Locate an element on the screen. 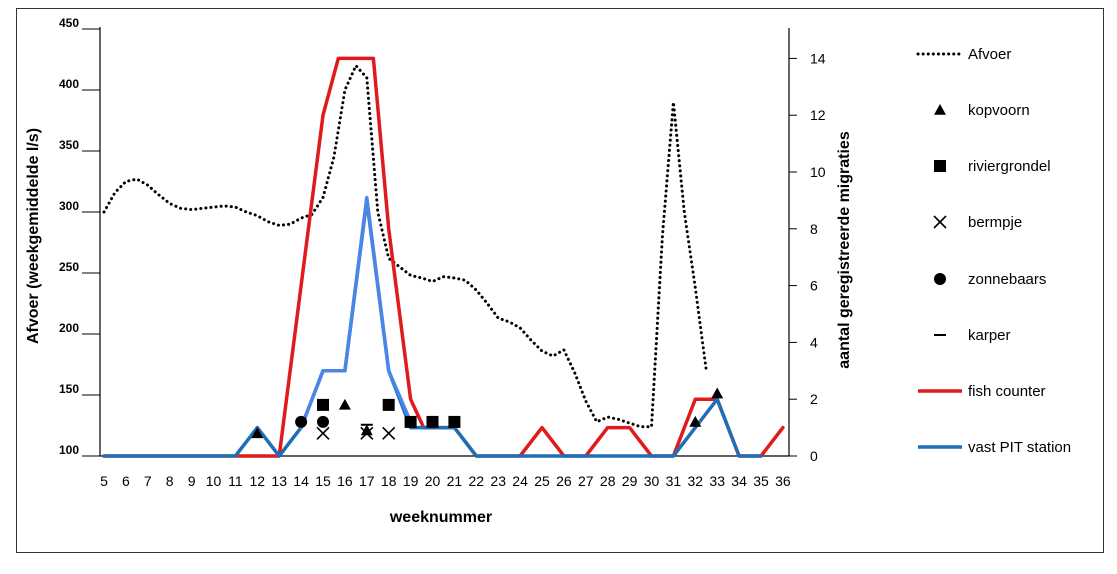 This screenshot has height=574, width=1117. y-right-tick-label: 10 is located at coordinates (818, 172).